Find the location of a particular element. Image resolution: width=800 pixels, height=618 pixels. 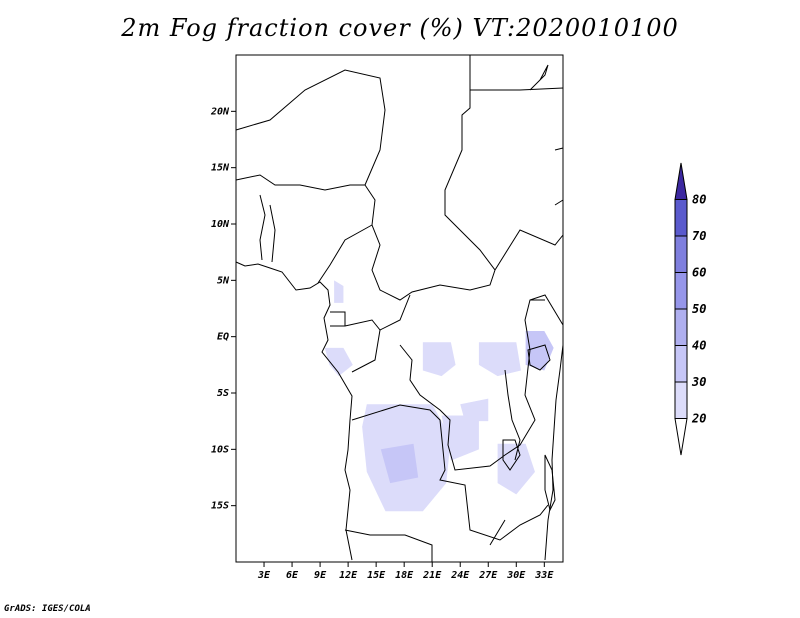

lat-tick-label: 10S is located at coordinates (220, 449).